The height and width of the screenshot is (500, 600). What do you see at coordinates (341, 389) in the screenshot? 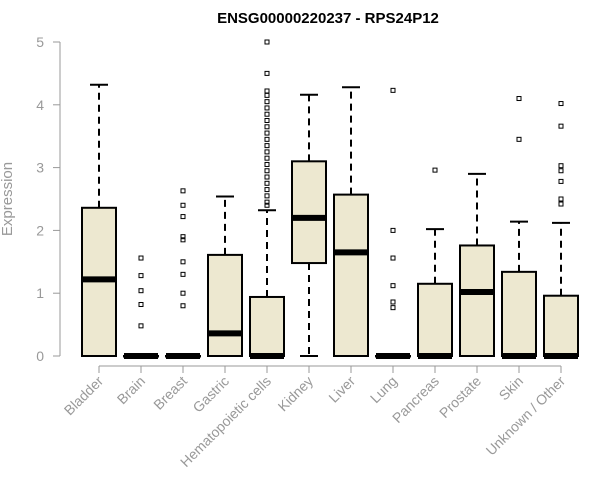
I see `x-tick-label: Liver` at bounding box center [341, 389].